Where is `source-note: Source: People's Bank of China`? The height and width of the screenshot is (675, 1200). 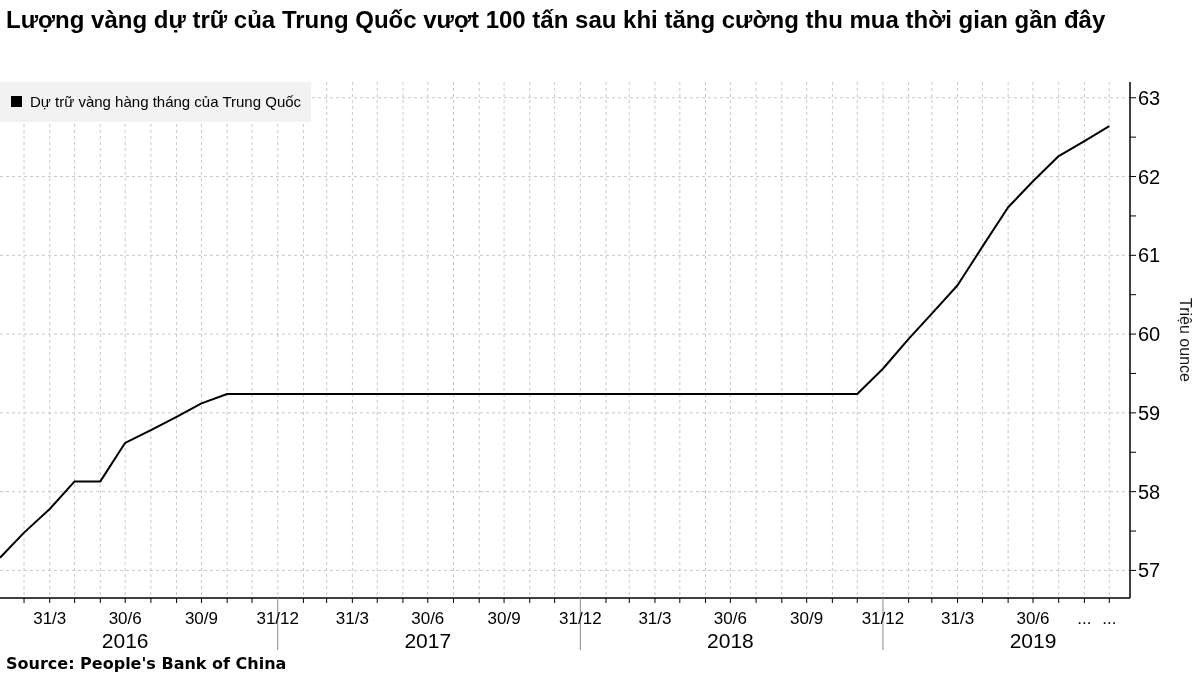 source-note: Source: People's Bank of China is located at coordinates (146, 663).